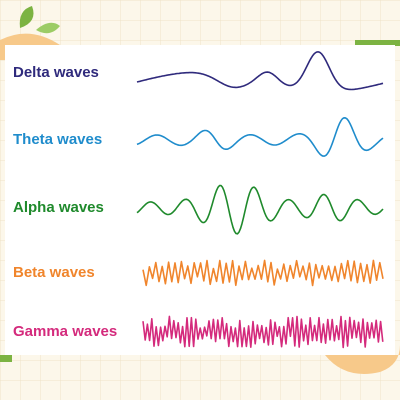  Describe the element at coordinates (65, 331) in the screenshot. I see `wave-label: Gamma waves` at that location.